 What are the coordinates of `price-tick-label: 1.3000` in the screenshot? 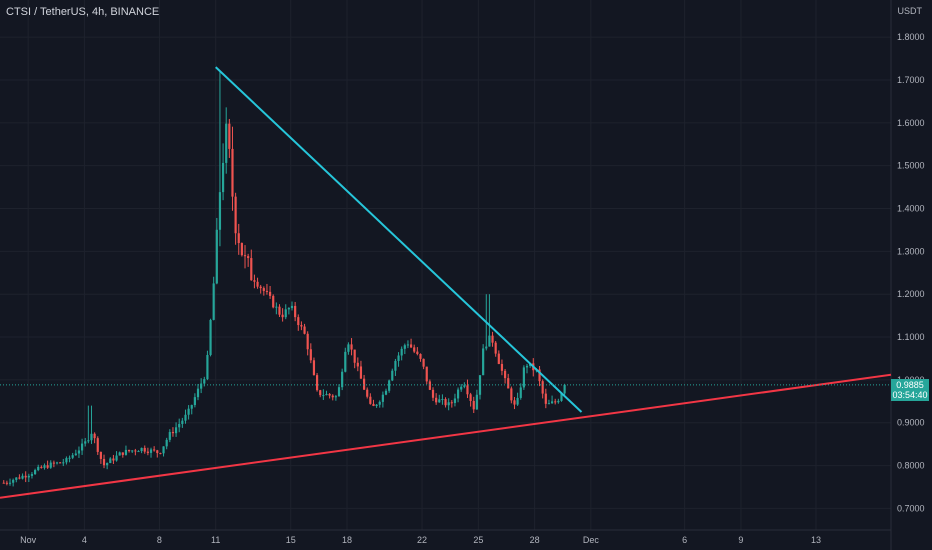 It's located at (911, 251).